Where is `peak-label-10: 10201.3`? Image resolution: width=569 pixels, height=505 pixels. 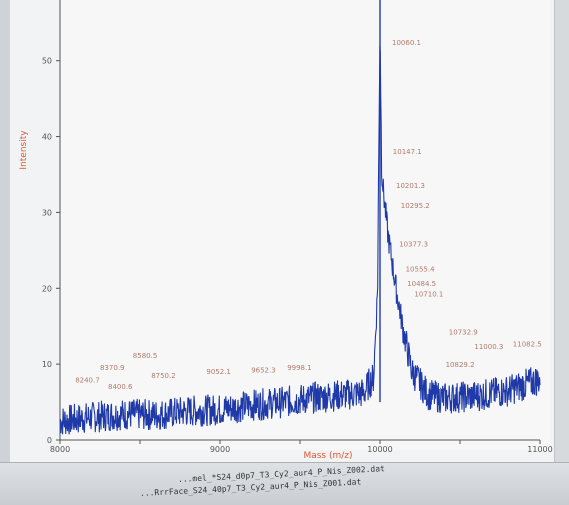 peak-label-10: 10201.3 is located at coordinates (410, 186).